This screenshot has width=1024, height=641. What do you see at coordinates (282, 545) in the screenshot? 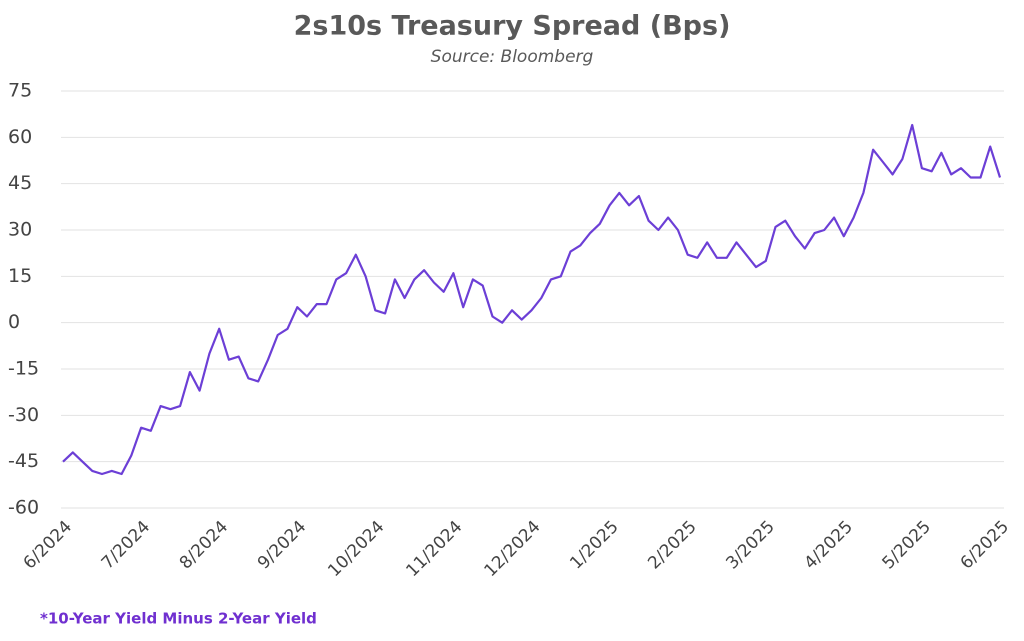
I see `x-tick-label: 9/2024` at bounding box center [282, 545].